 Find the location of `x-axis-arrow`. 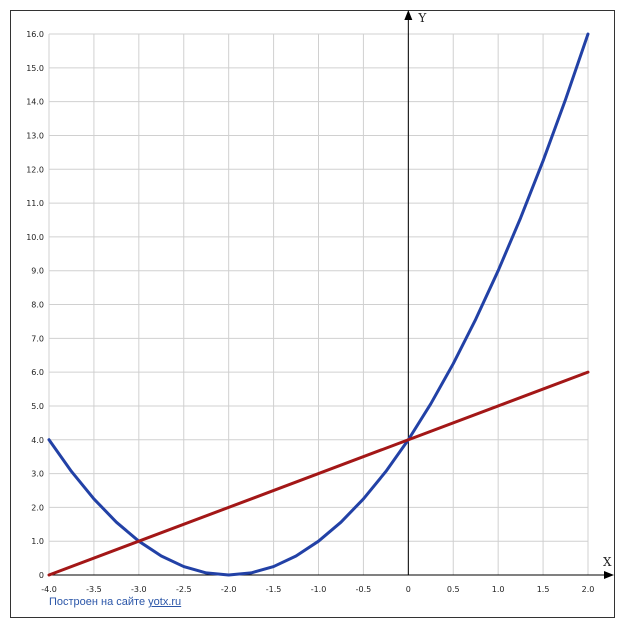

x-axis-arrow is located at coordinates (609, 575).